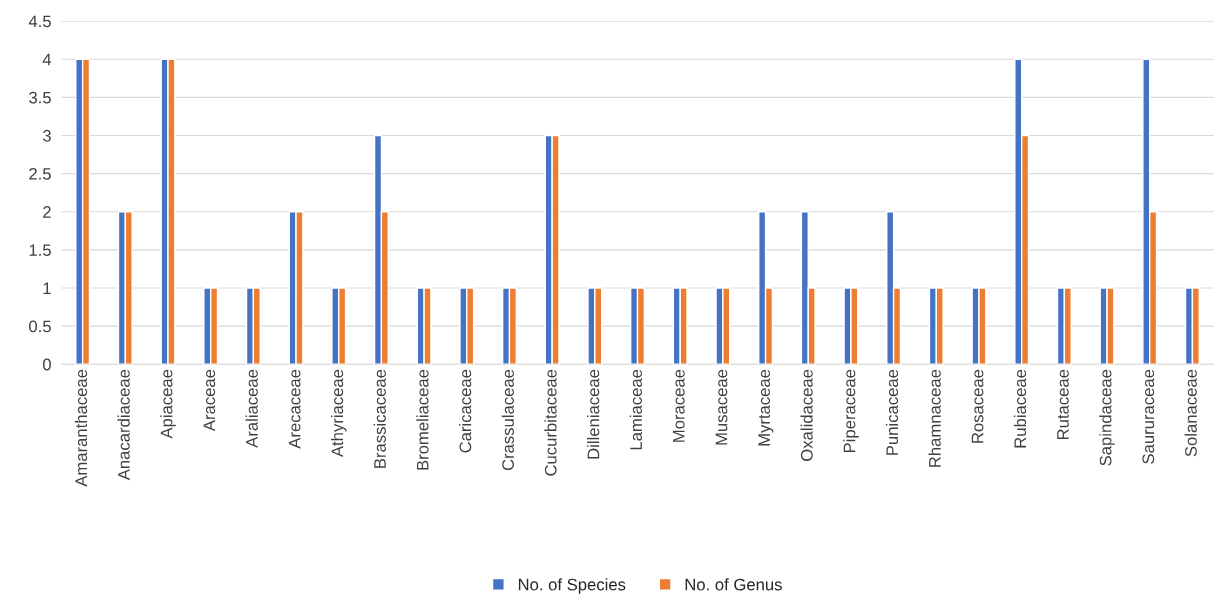 The width and height of the screenshot is (1226, 602). Describe the element at coordinates (123, 425) in the screenshot. I see `x-tick-label: Anacardiaceae` at that location.